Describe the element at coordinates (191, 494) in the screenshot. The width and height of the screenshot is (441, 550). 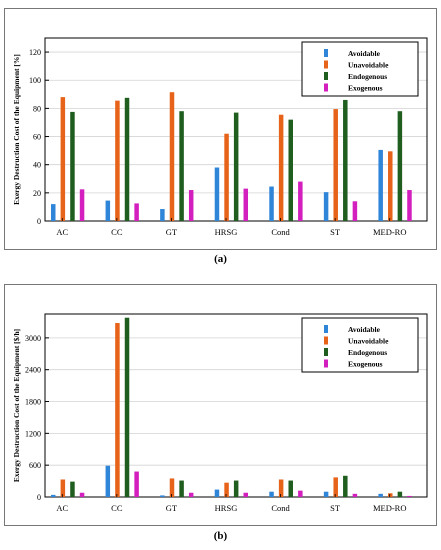
I see `chart-b-bar-gt-exogenous` at that location.